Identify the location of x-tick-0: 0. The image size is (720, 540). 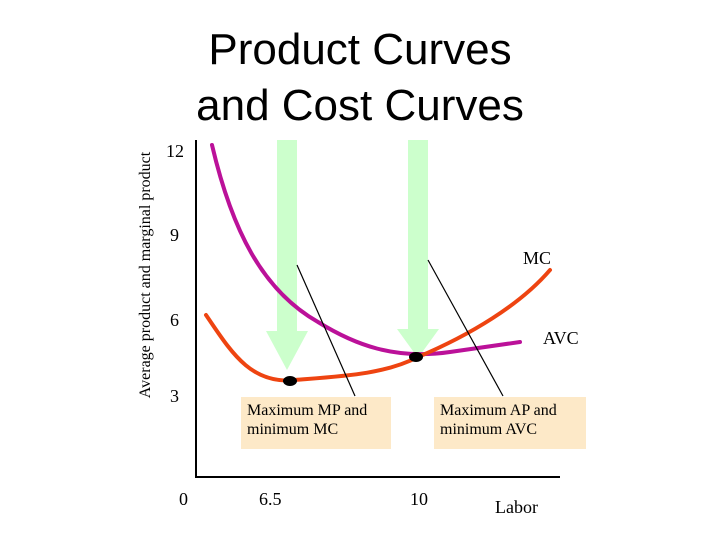
(183, 499).